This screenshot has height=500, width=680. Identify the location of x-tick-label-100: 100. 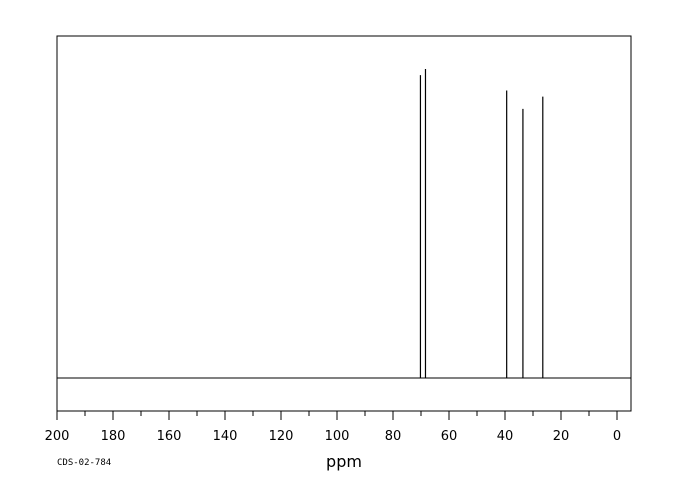
(337, 436).